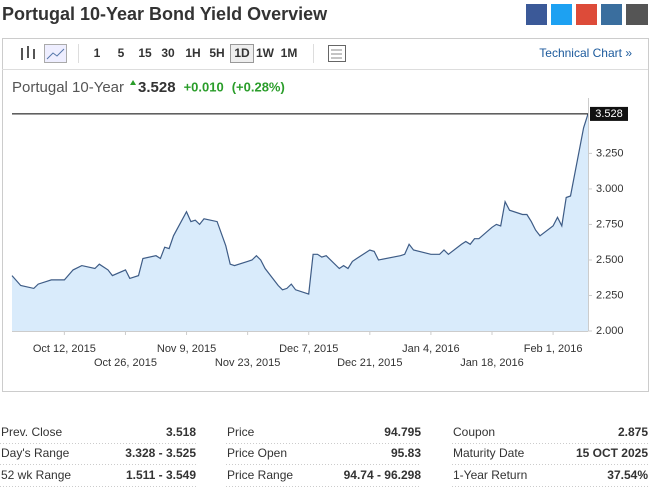  Describe the element at coordinates (610, 295) in the screenshot. I see `y-tick-label: 2.250` at that location.